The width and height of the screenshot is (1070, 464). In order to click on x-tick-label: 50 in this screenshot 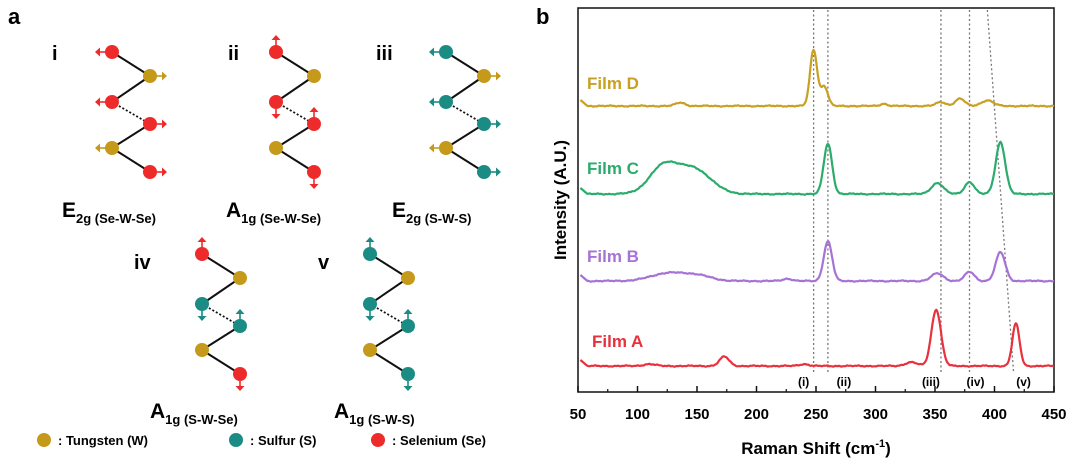, I will do `click(578, 414)`.